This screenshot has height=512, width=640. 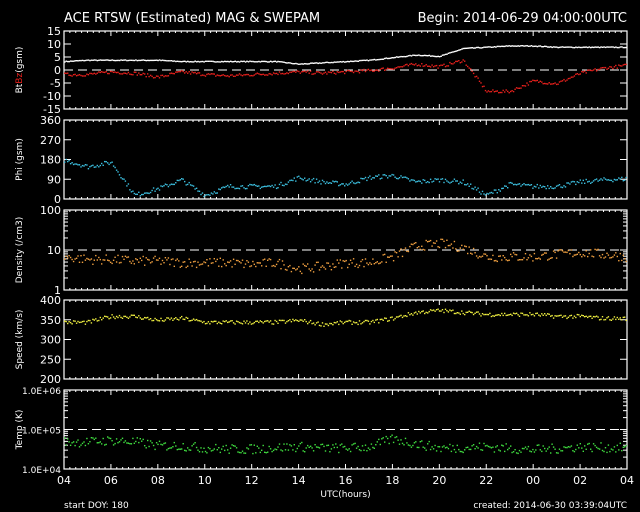 What do you see at coordinates (54, 250) in the screenshot?
I see `density-y-tick-label: 10` at bounding box center [54, 250].